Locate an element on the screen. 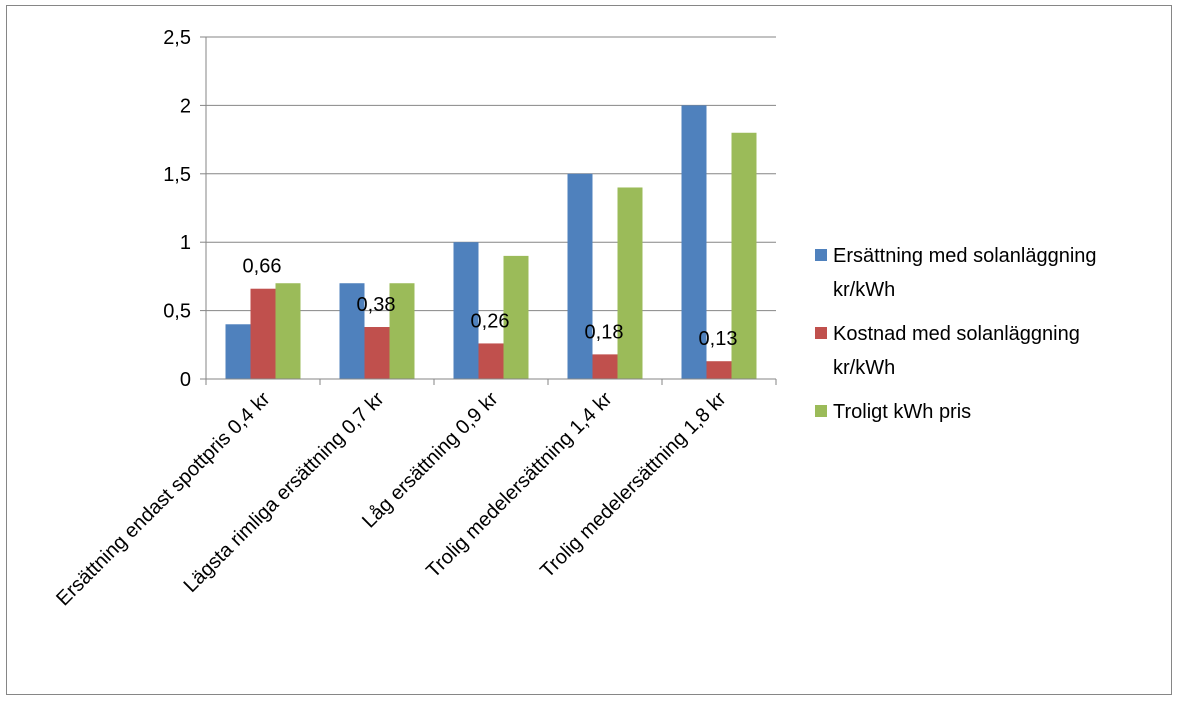  data-label: 0,18 is located at coordinates (604, 332).